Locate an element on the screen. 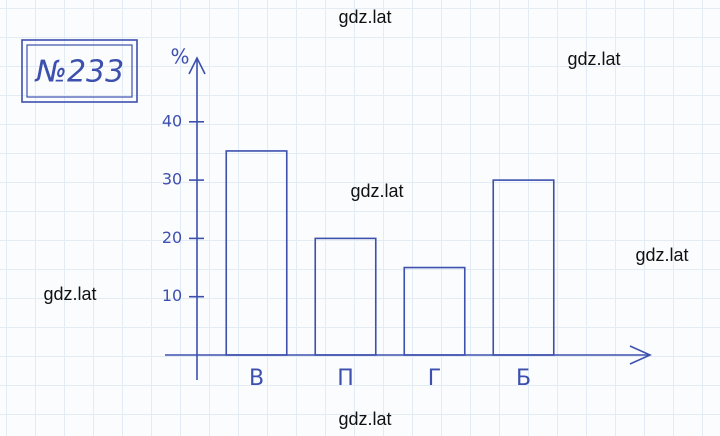 This screenshot has height=436, width=720. y-arrow is located at coordinates (197, 65).